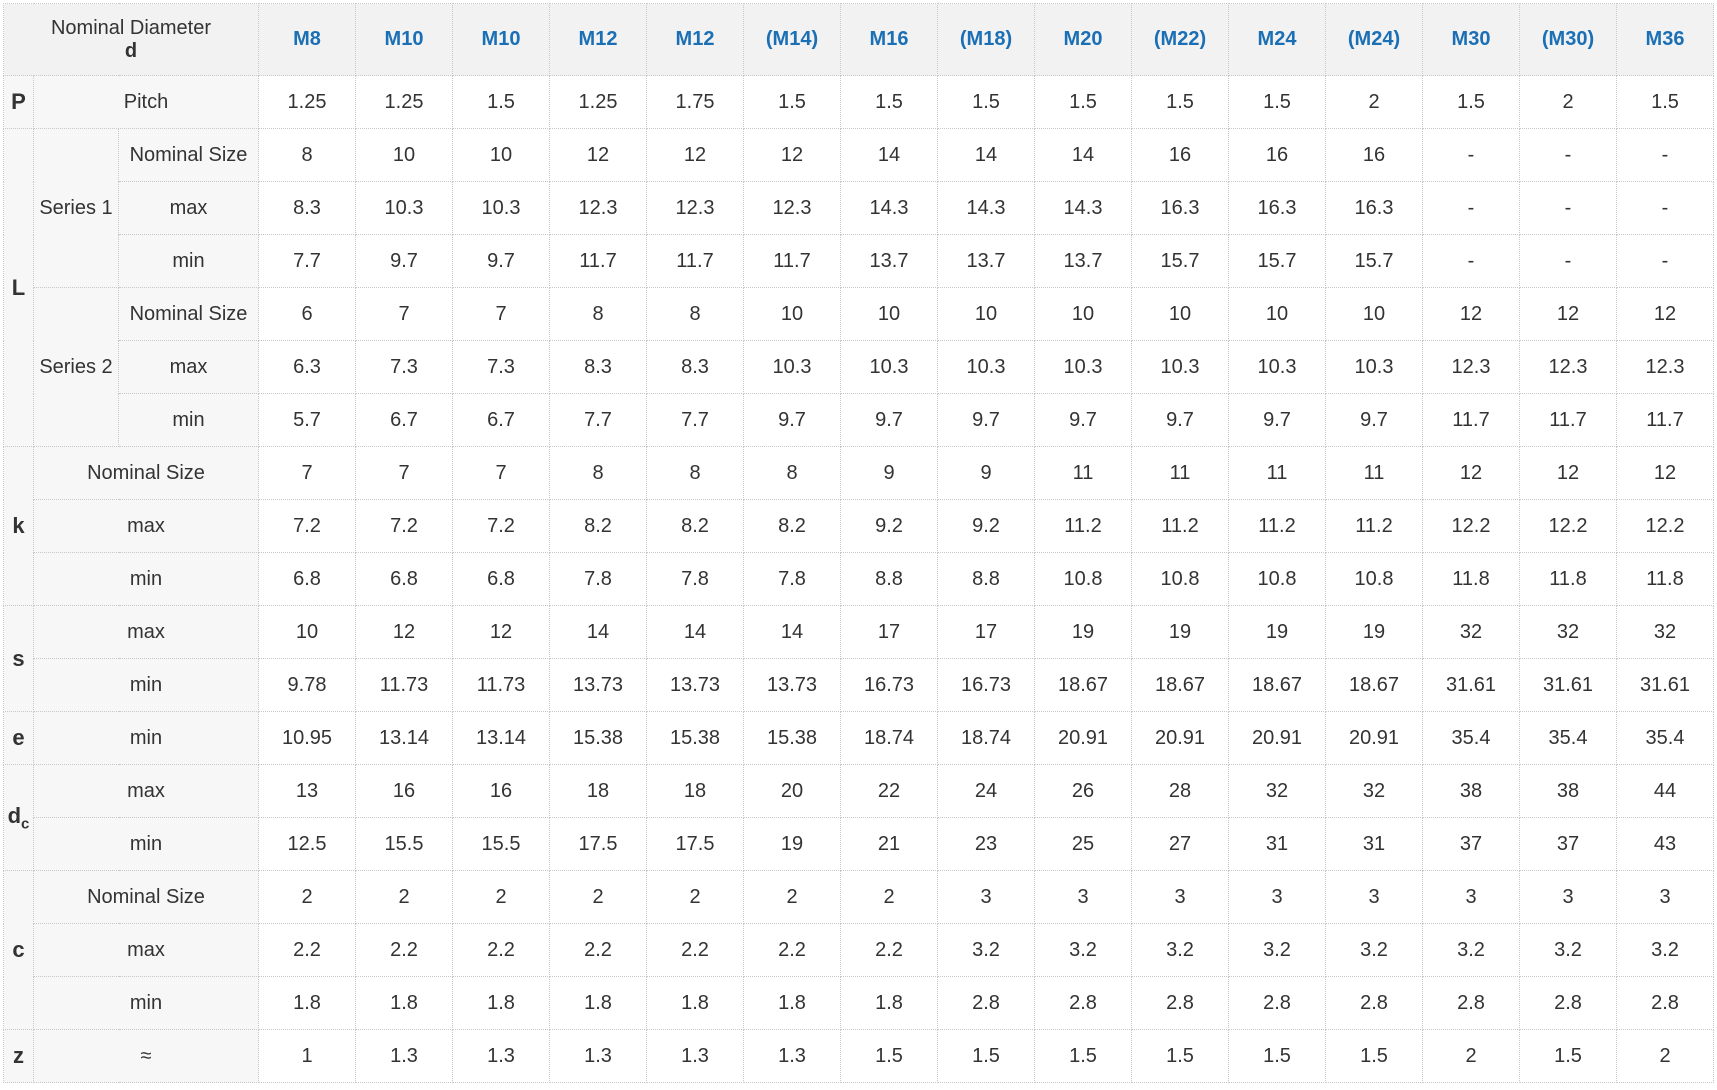  I want to click on value-cell: 8.2, so click(695, 526).